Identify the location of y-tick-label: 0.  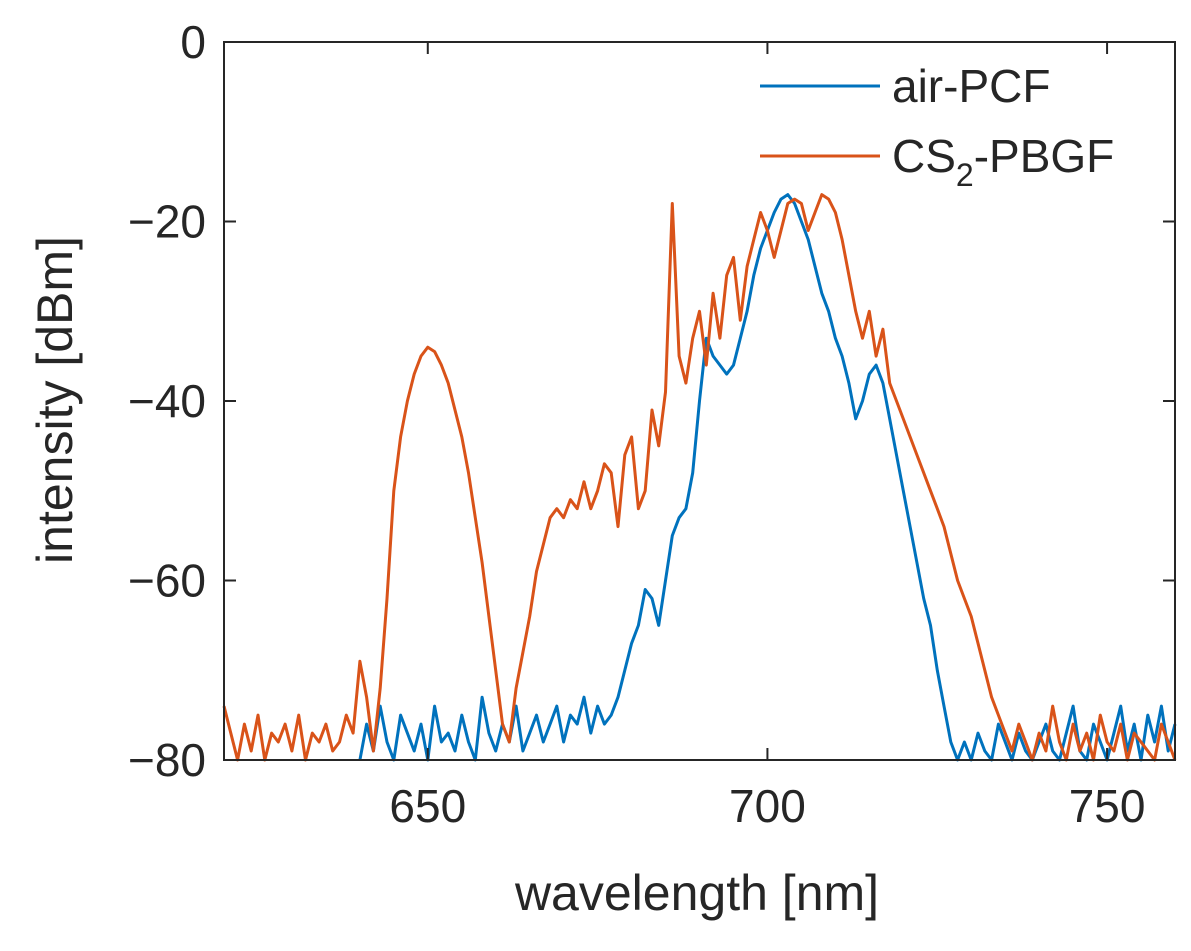
(193, 42).